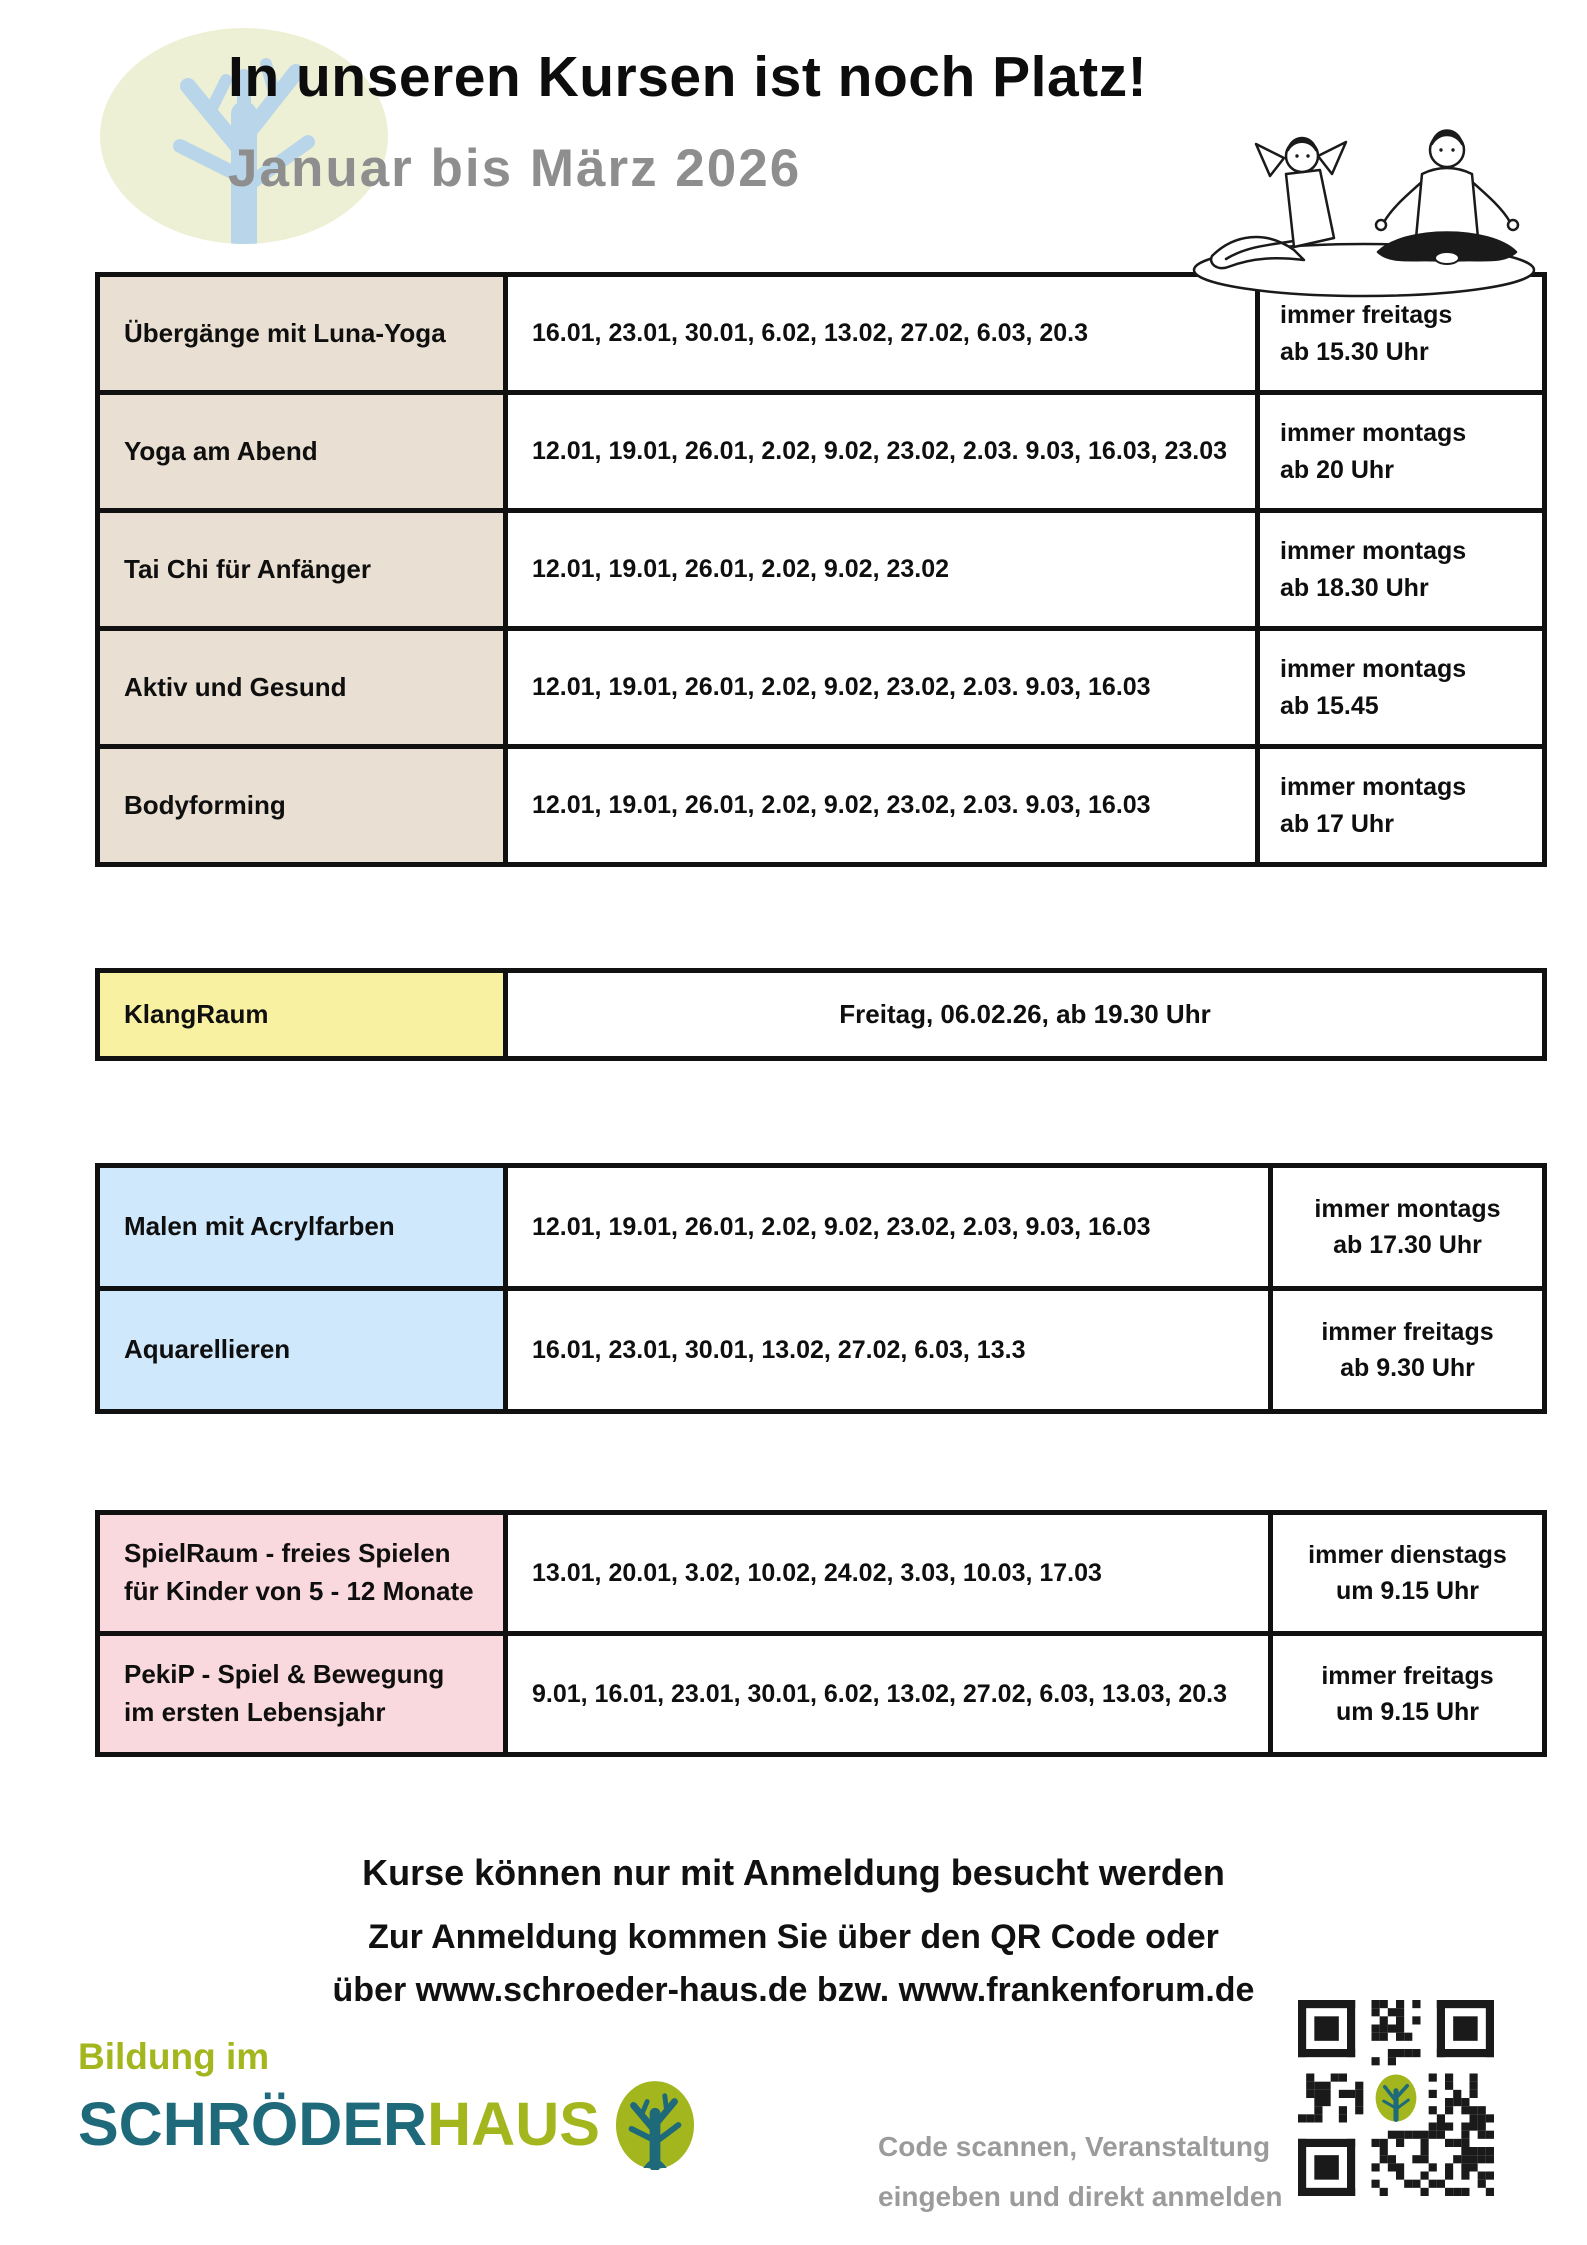 The image size is (1587, 2245). Describe the element at coordinates (174, 2056) in the screenshot. I see `logo-tagline: Bildung im` at that location.